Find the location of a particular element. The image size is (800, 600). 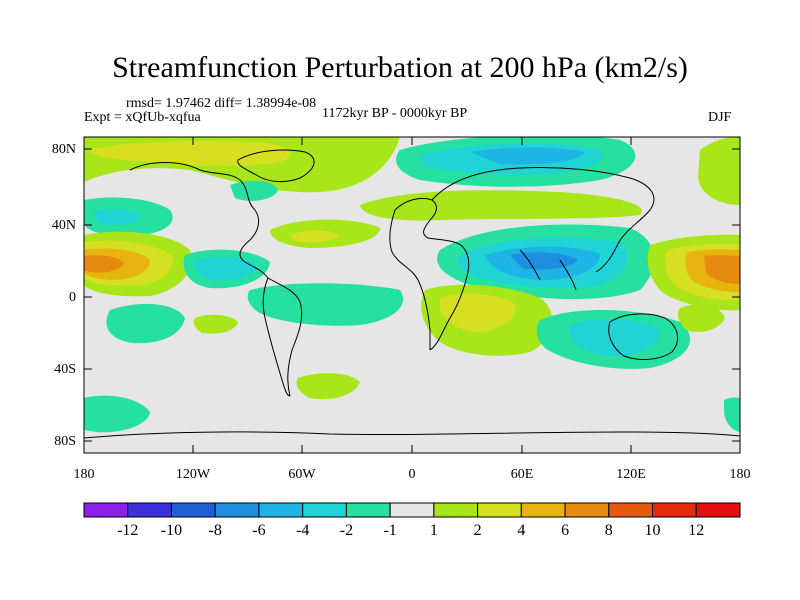

latitude-axis: 80N 40N 0 40S 80S is located at coordinates (64, 295).